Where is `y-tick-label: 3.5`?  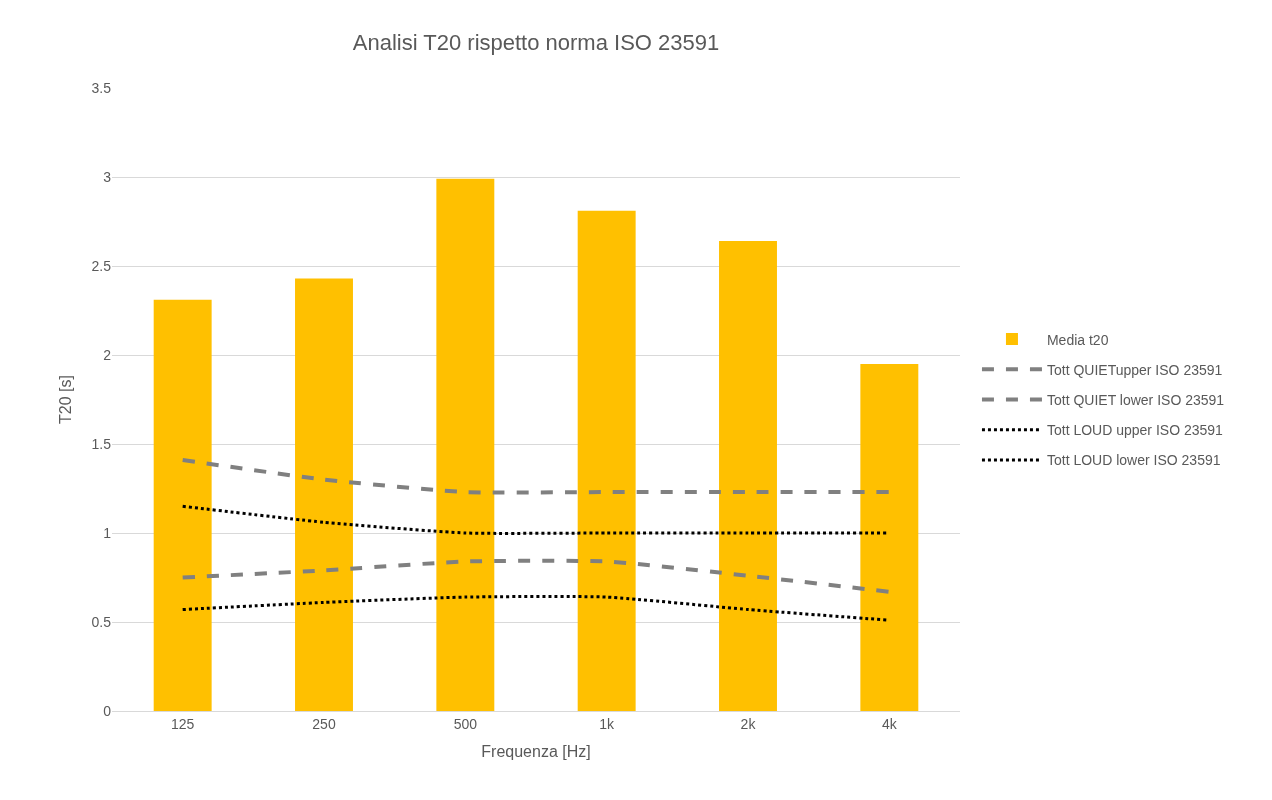 y-tick-label: 3.5 is located at coordinates (101, 87).